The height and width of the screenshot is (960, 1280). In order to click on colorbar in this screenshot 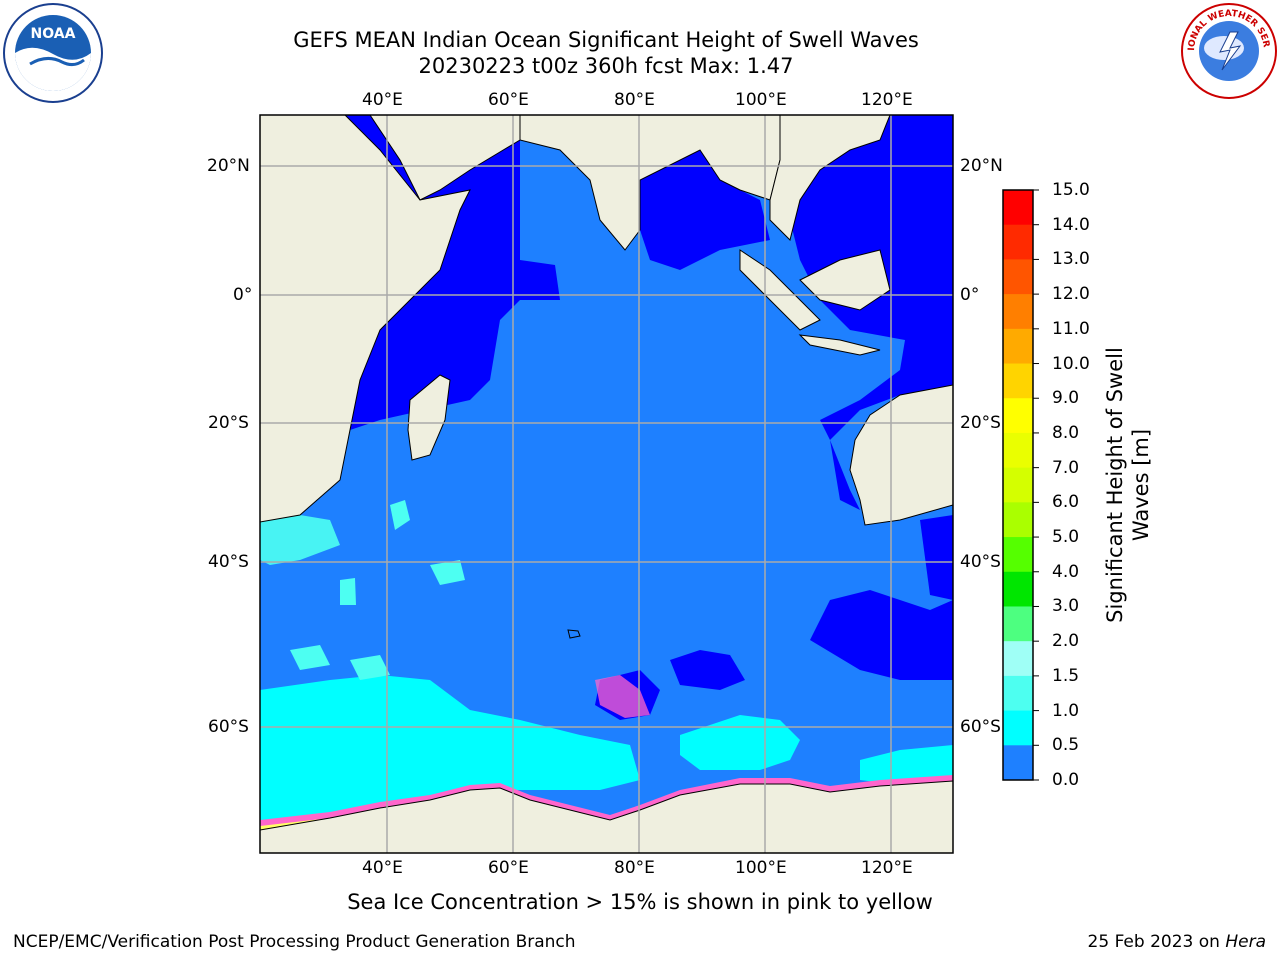, I will do `click(1020, 485)`.